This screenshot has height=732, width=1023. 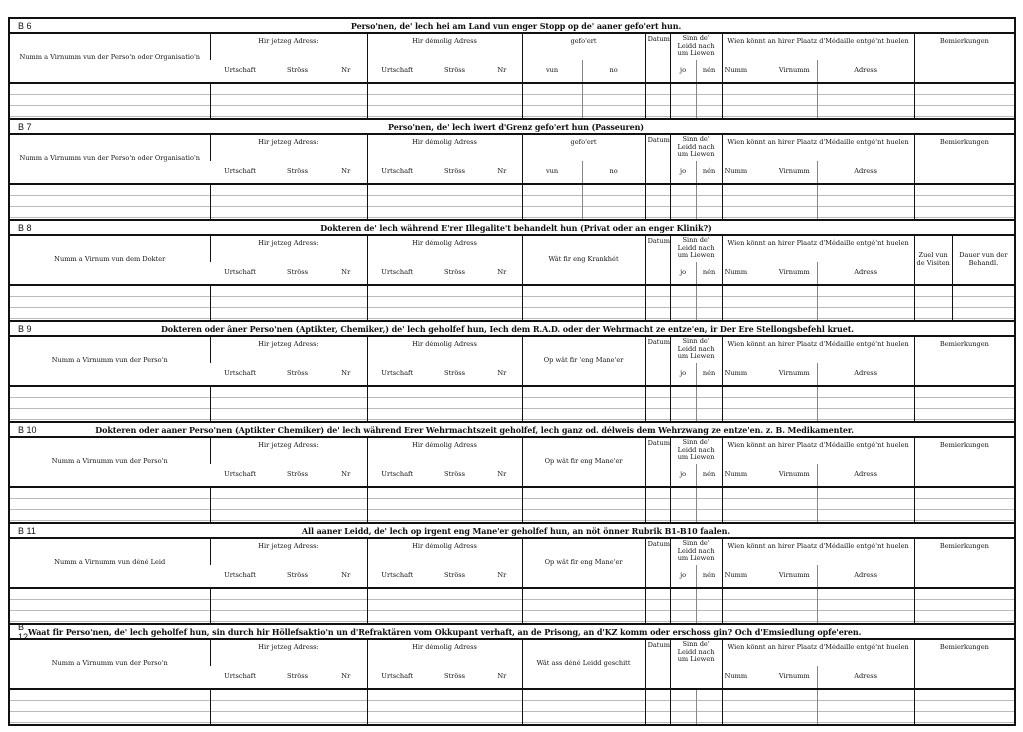 What do you see at coordinates (109, 360) in the screenshot?
I see `name-column-header: Numm a Virnumm vun der Perso'n` at bounding box center [109, 360].